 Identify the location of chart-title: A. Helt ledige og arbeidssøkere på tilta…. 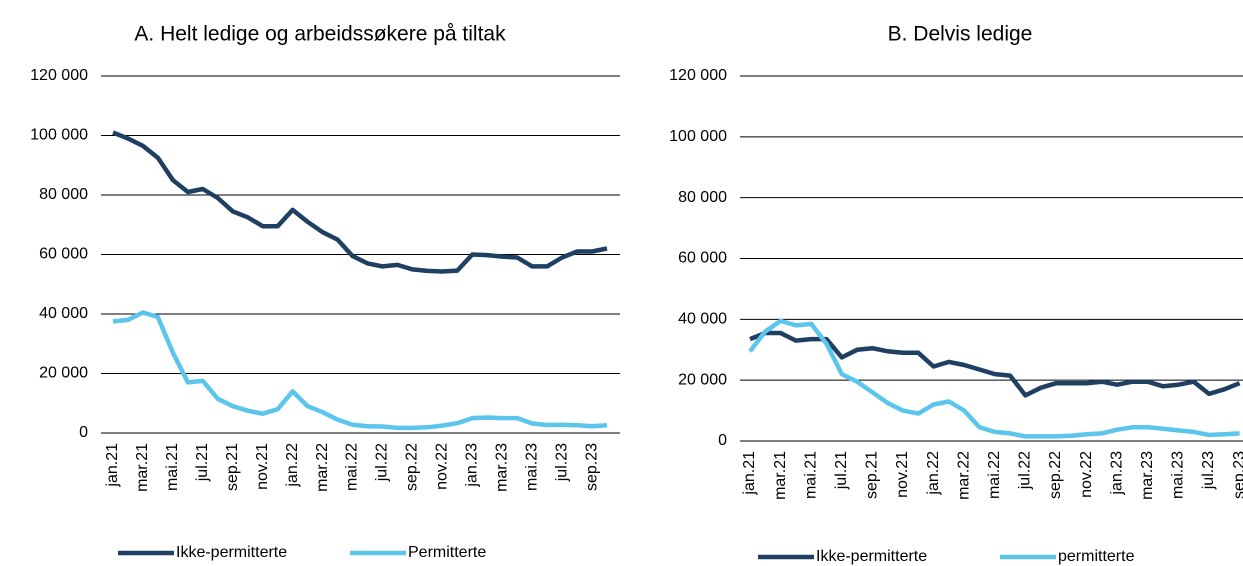
(320, 34).